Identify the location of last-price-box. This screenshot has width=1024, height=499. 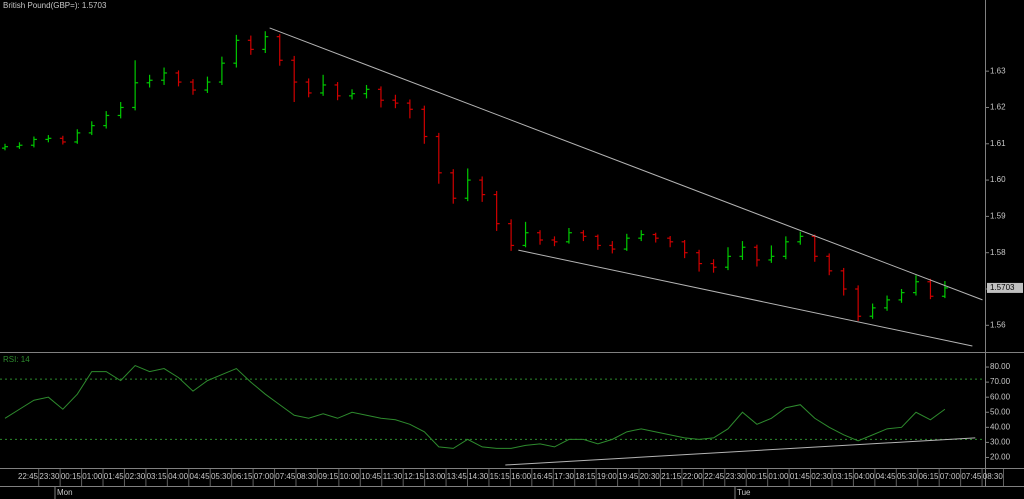
(1005, 287).